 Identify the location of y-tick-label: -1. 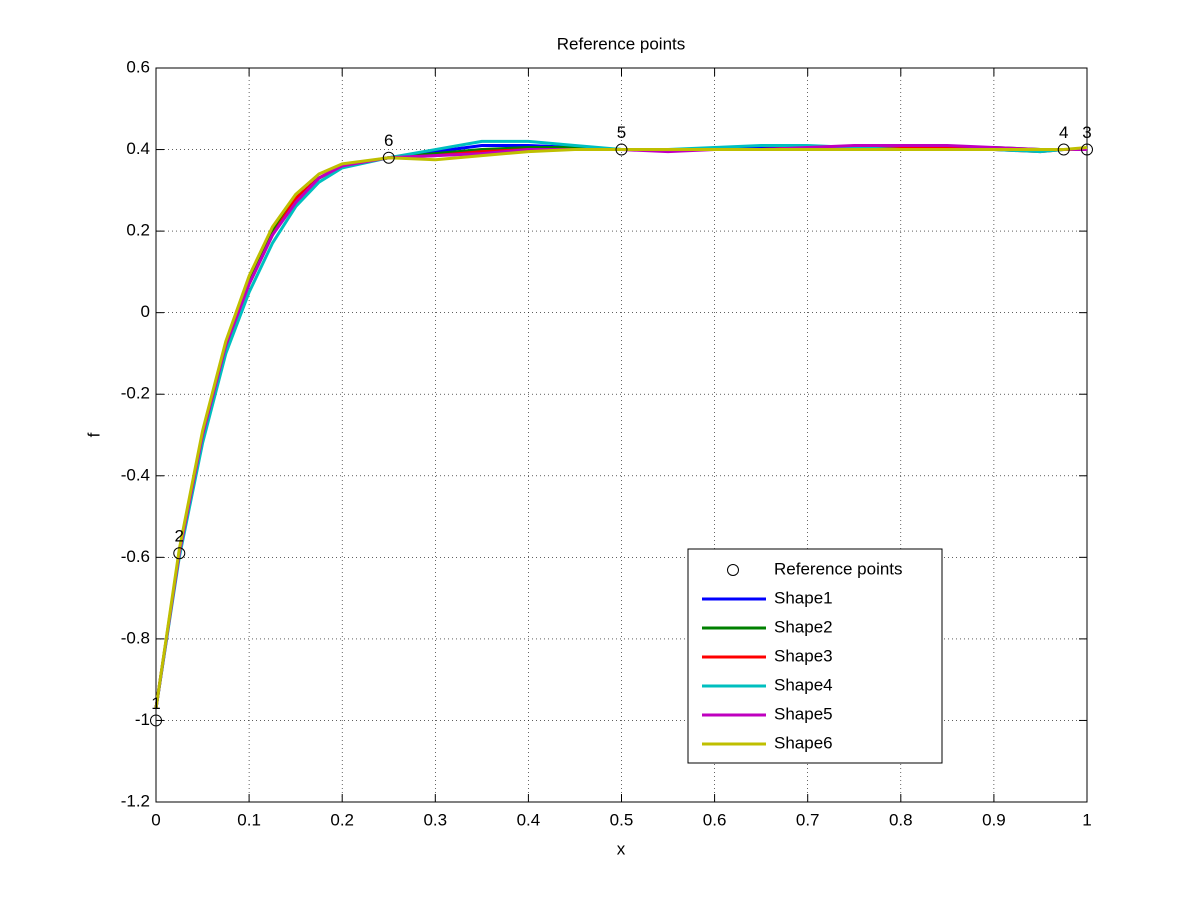
(142, 719).